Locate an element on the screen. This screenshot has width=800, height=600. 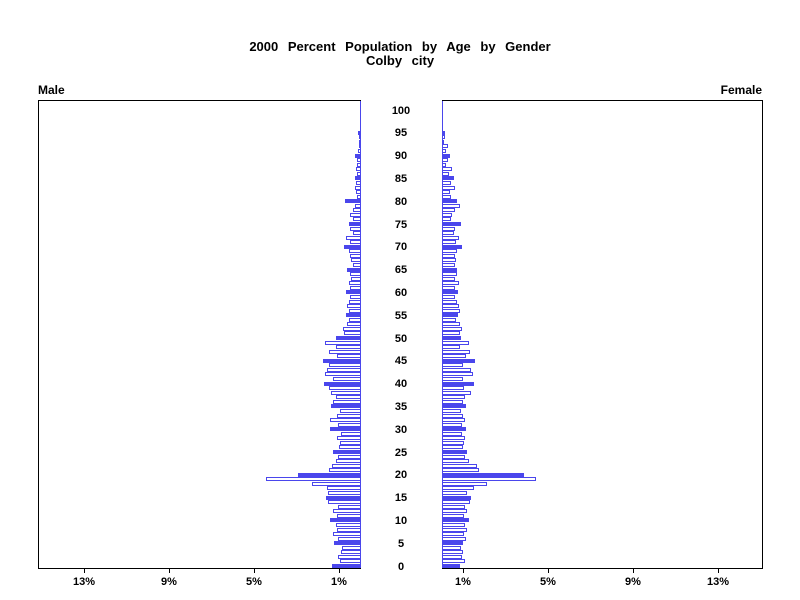
age-tick-label-15: 15 is located at coordinates (401, 498).